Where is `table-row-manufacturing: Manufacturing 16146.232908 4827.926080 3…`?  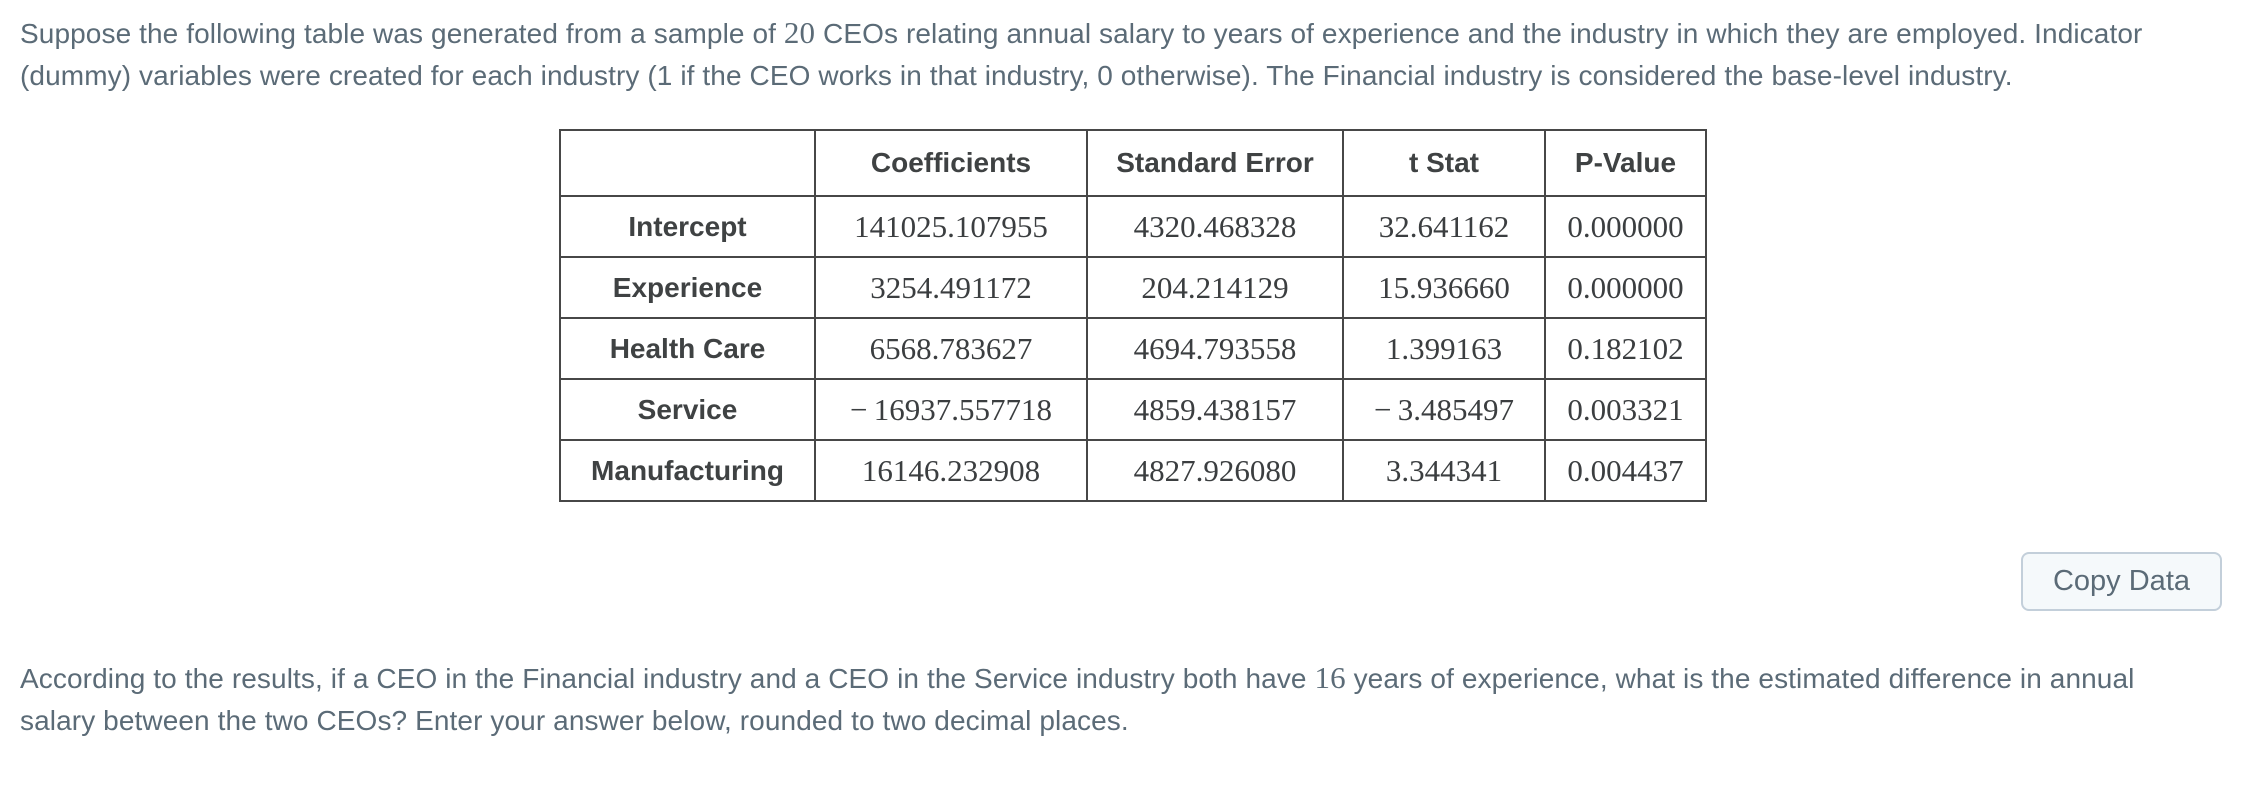
table-row-manufacturing: Manufacturing 16146.232908 4827.926080 3… is located at coordinates (1133, 470).